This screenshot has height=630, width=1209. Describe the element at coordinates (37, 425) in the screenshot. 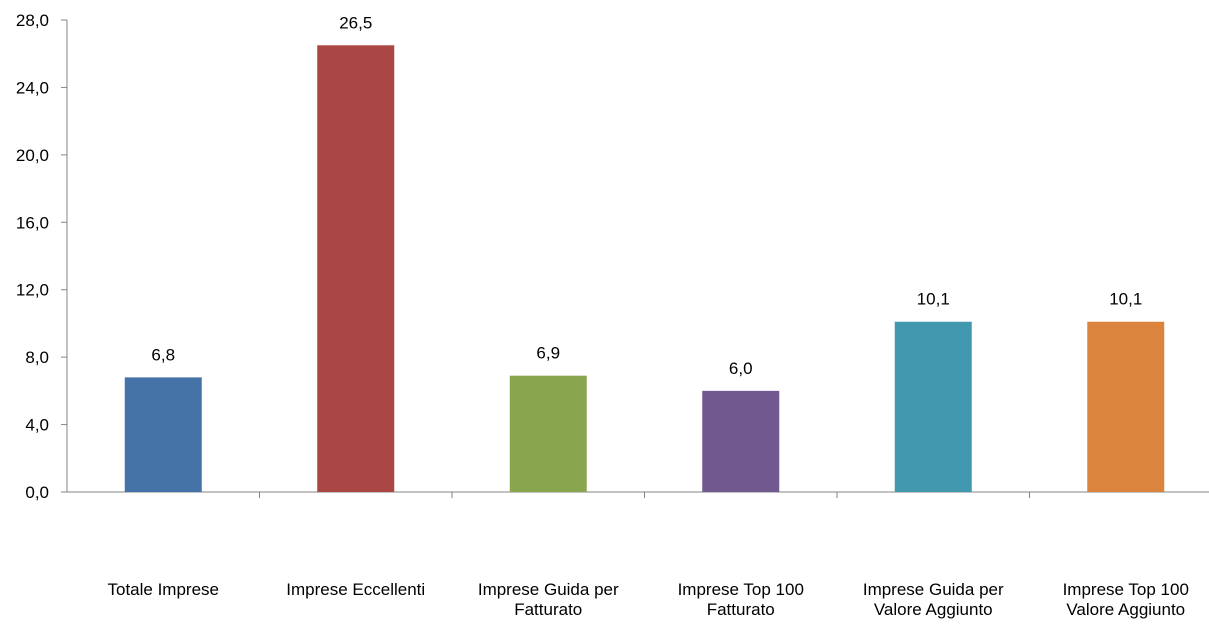

I see `y-tick-label: 4,0` at that location.